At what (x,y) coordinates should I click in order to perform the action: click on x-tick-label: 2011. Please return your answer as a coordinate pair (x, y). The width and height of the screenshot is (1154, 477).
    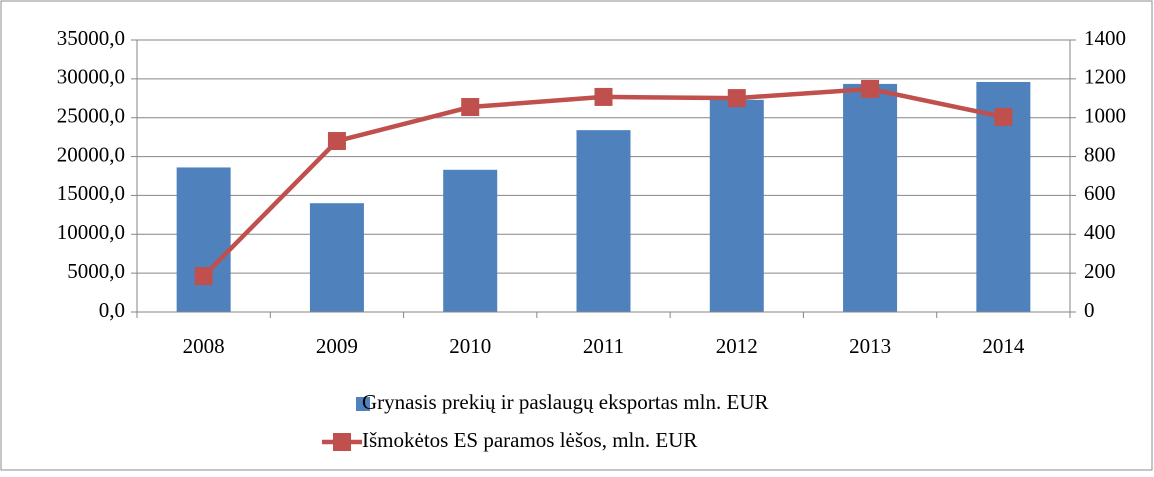
    Looking at the image, I should click on (603, 346).